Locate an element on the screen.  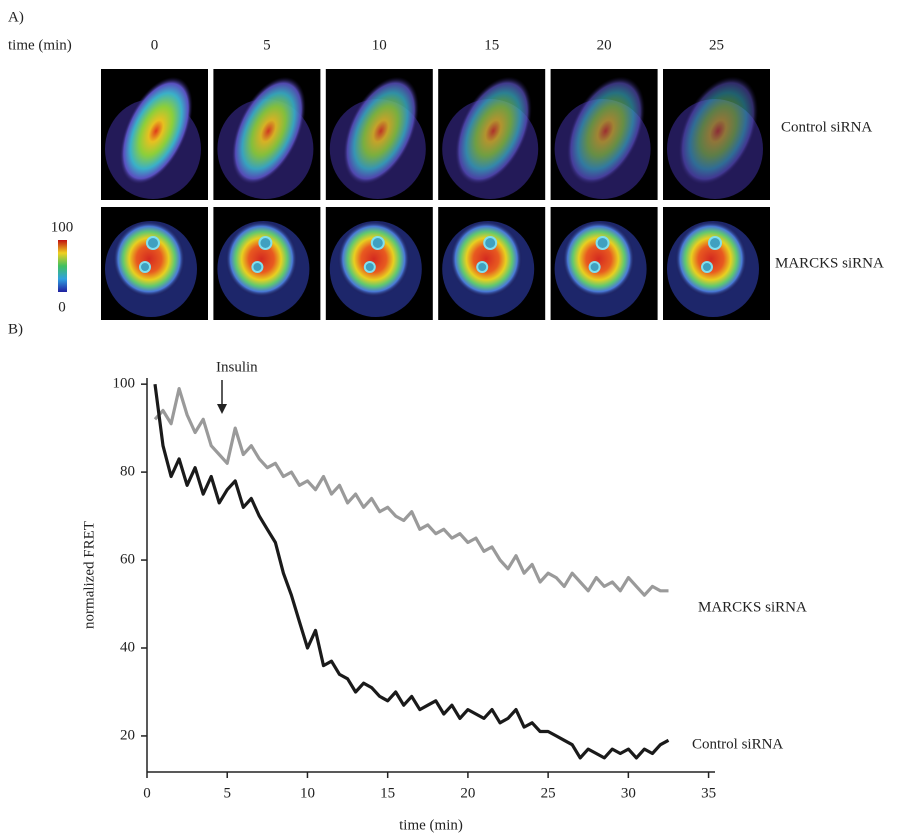
colorbar-min: 0 is located at coordinates (62, 307).